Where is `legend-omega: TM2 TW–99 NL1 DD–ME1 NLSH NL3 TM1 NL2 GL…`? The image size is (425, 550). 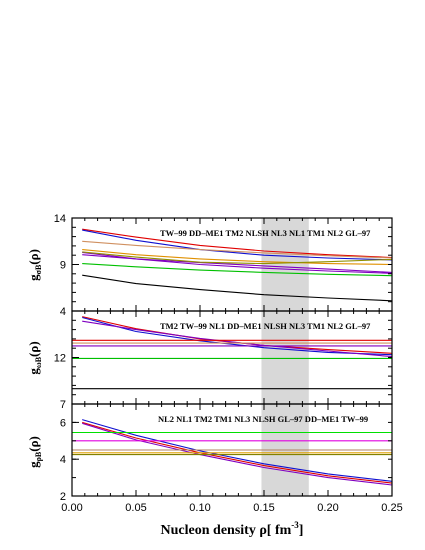 legend-omega: TM2 TW–99 NL1 DD–ME1 NLSH NL3 TM1 NL2 GL… is located at coordinates (265, 326).